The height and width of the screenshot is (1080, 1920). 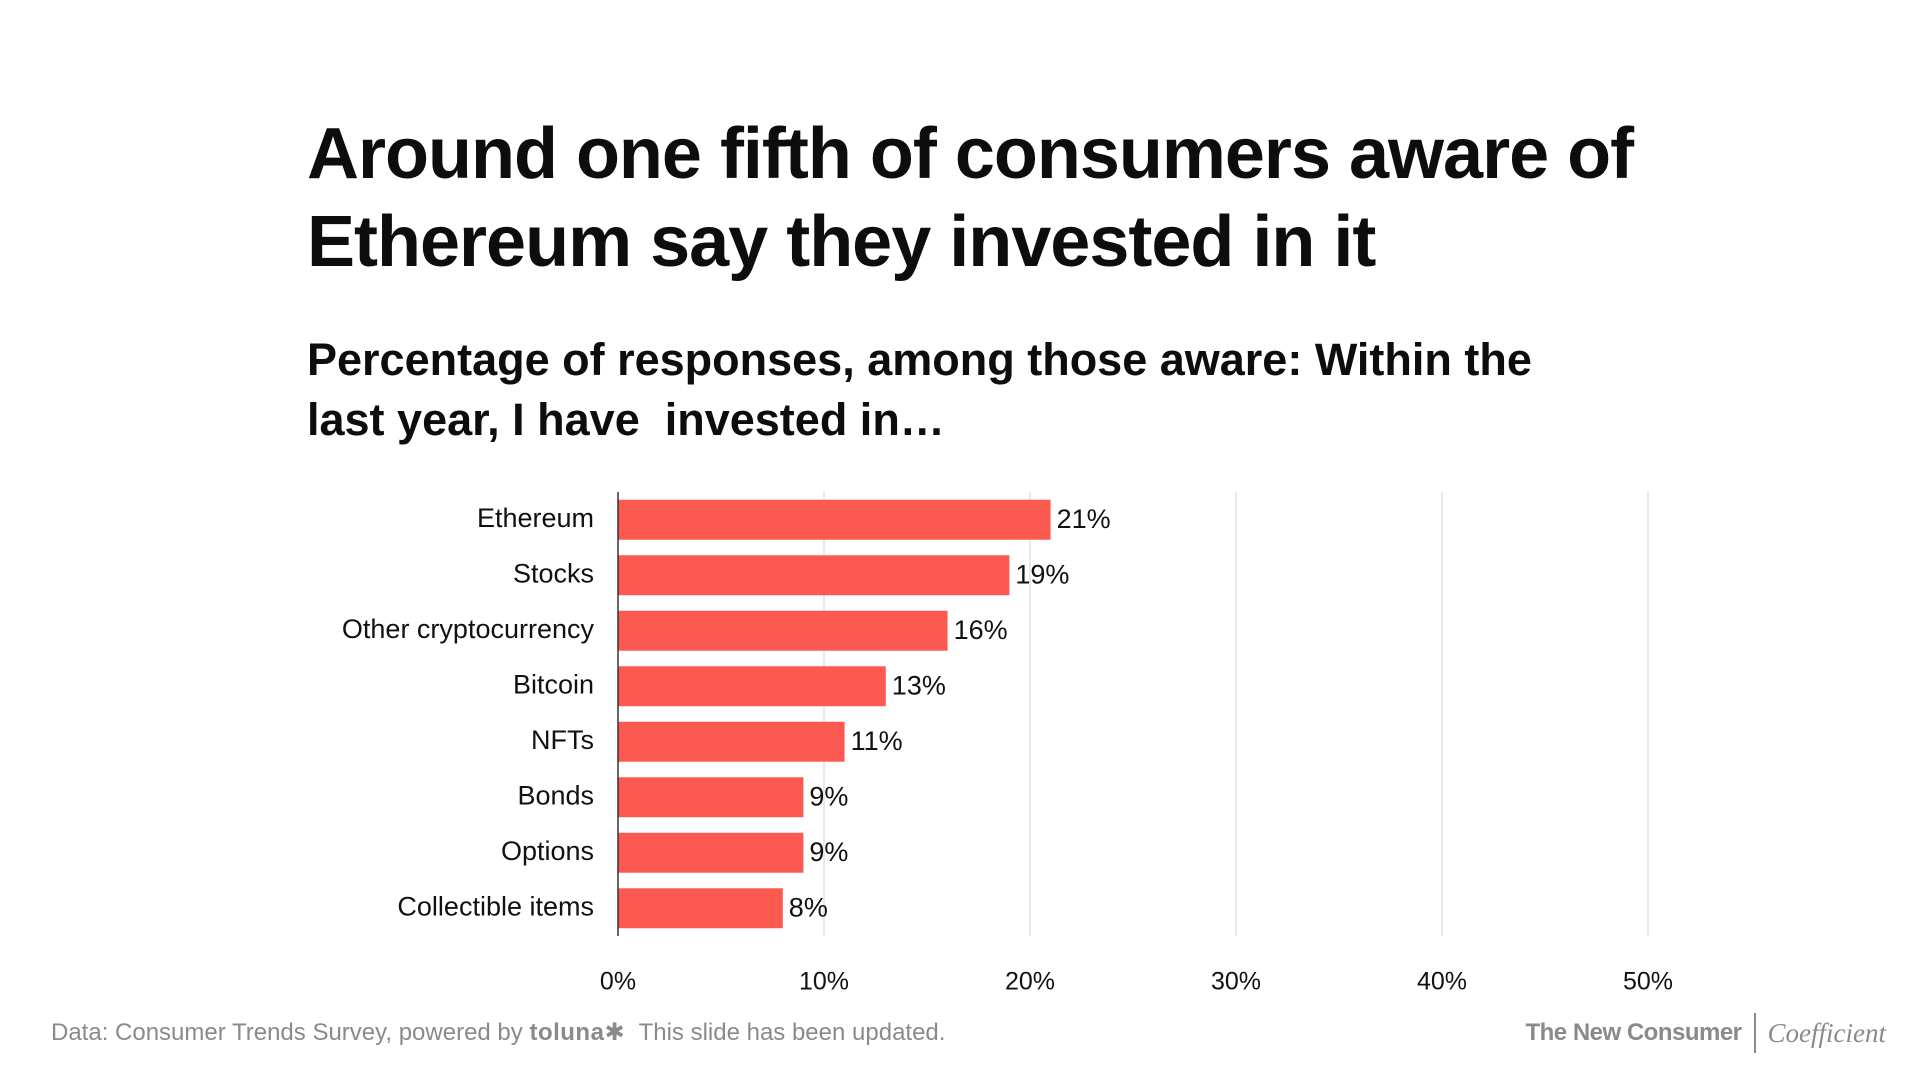 I want to click on data-label: 13%, so click(x=919, y=685).